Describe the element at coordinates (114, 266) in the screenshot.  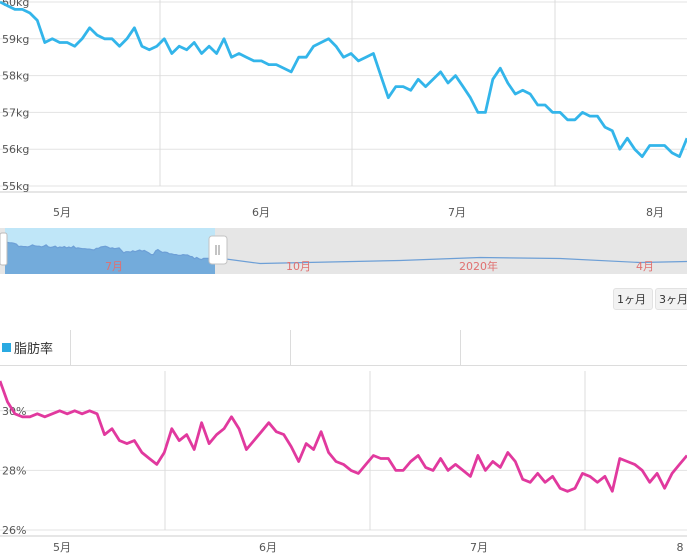
I see `navigator-label-jul: 7月` at that location.